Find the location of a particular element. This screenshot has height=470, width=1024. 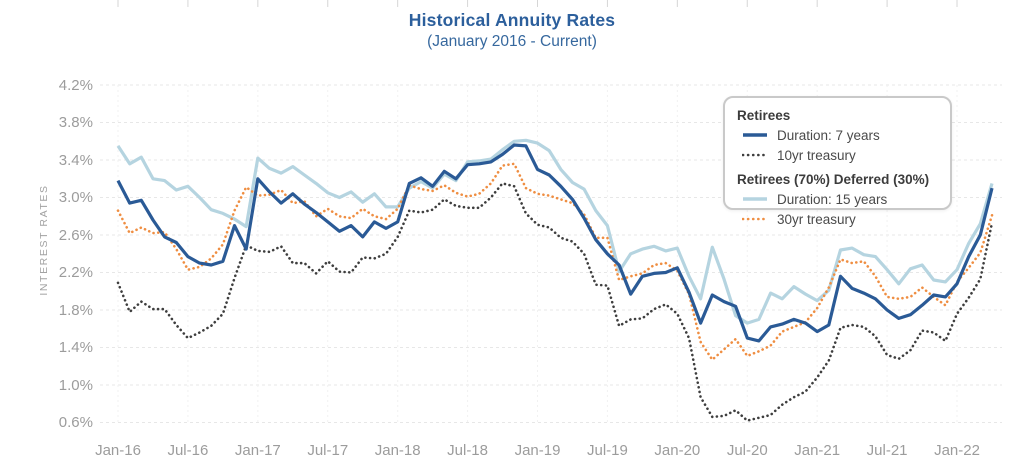

page-title: Historical Annuity Rates is located at coordinates (512, 20).